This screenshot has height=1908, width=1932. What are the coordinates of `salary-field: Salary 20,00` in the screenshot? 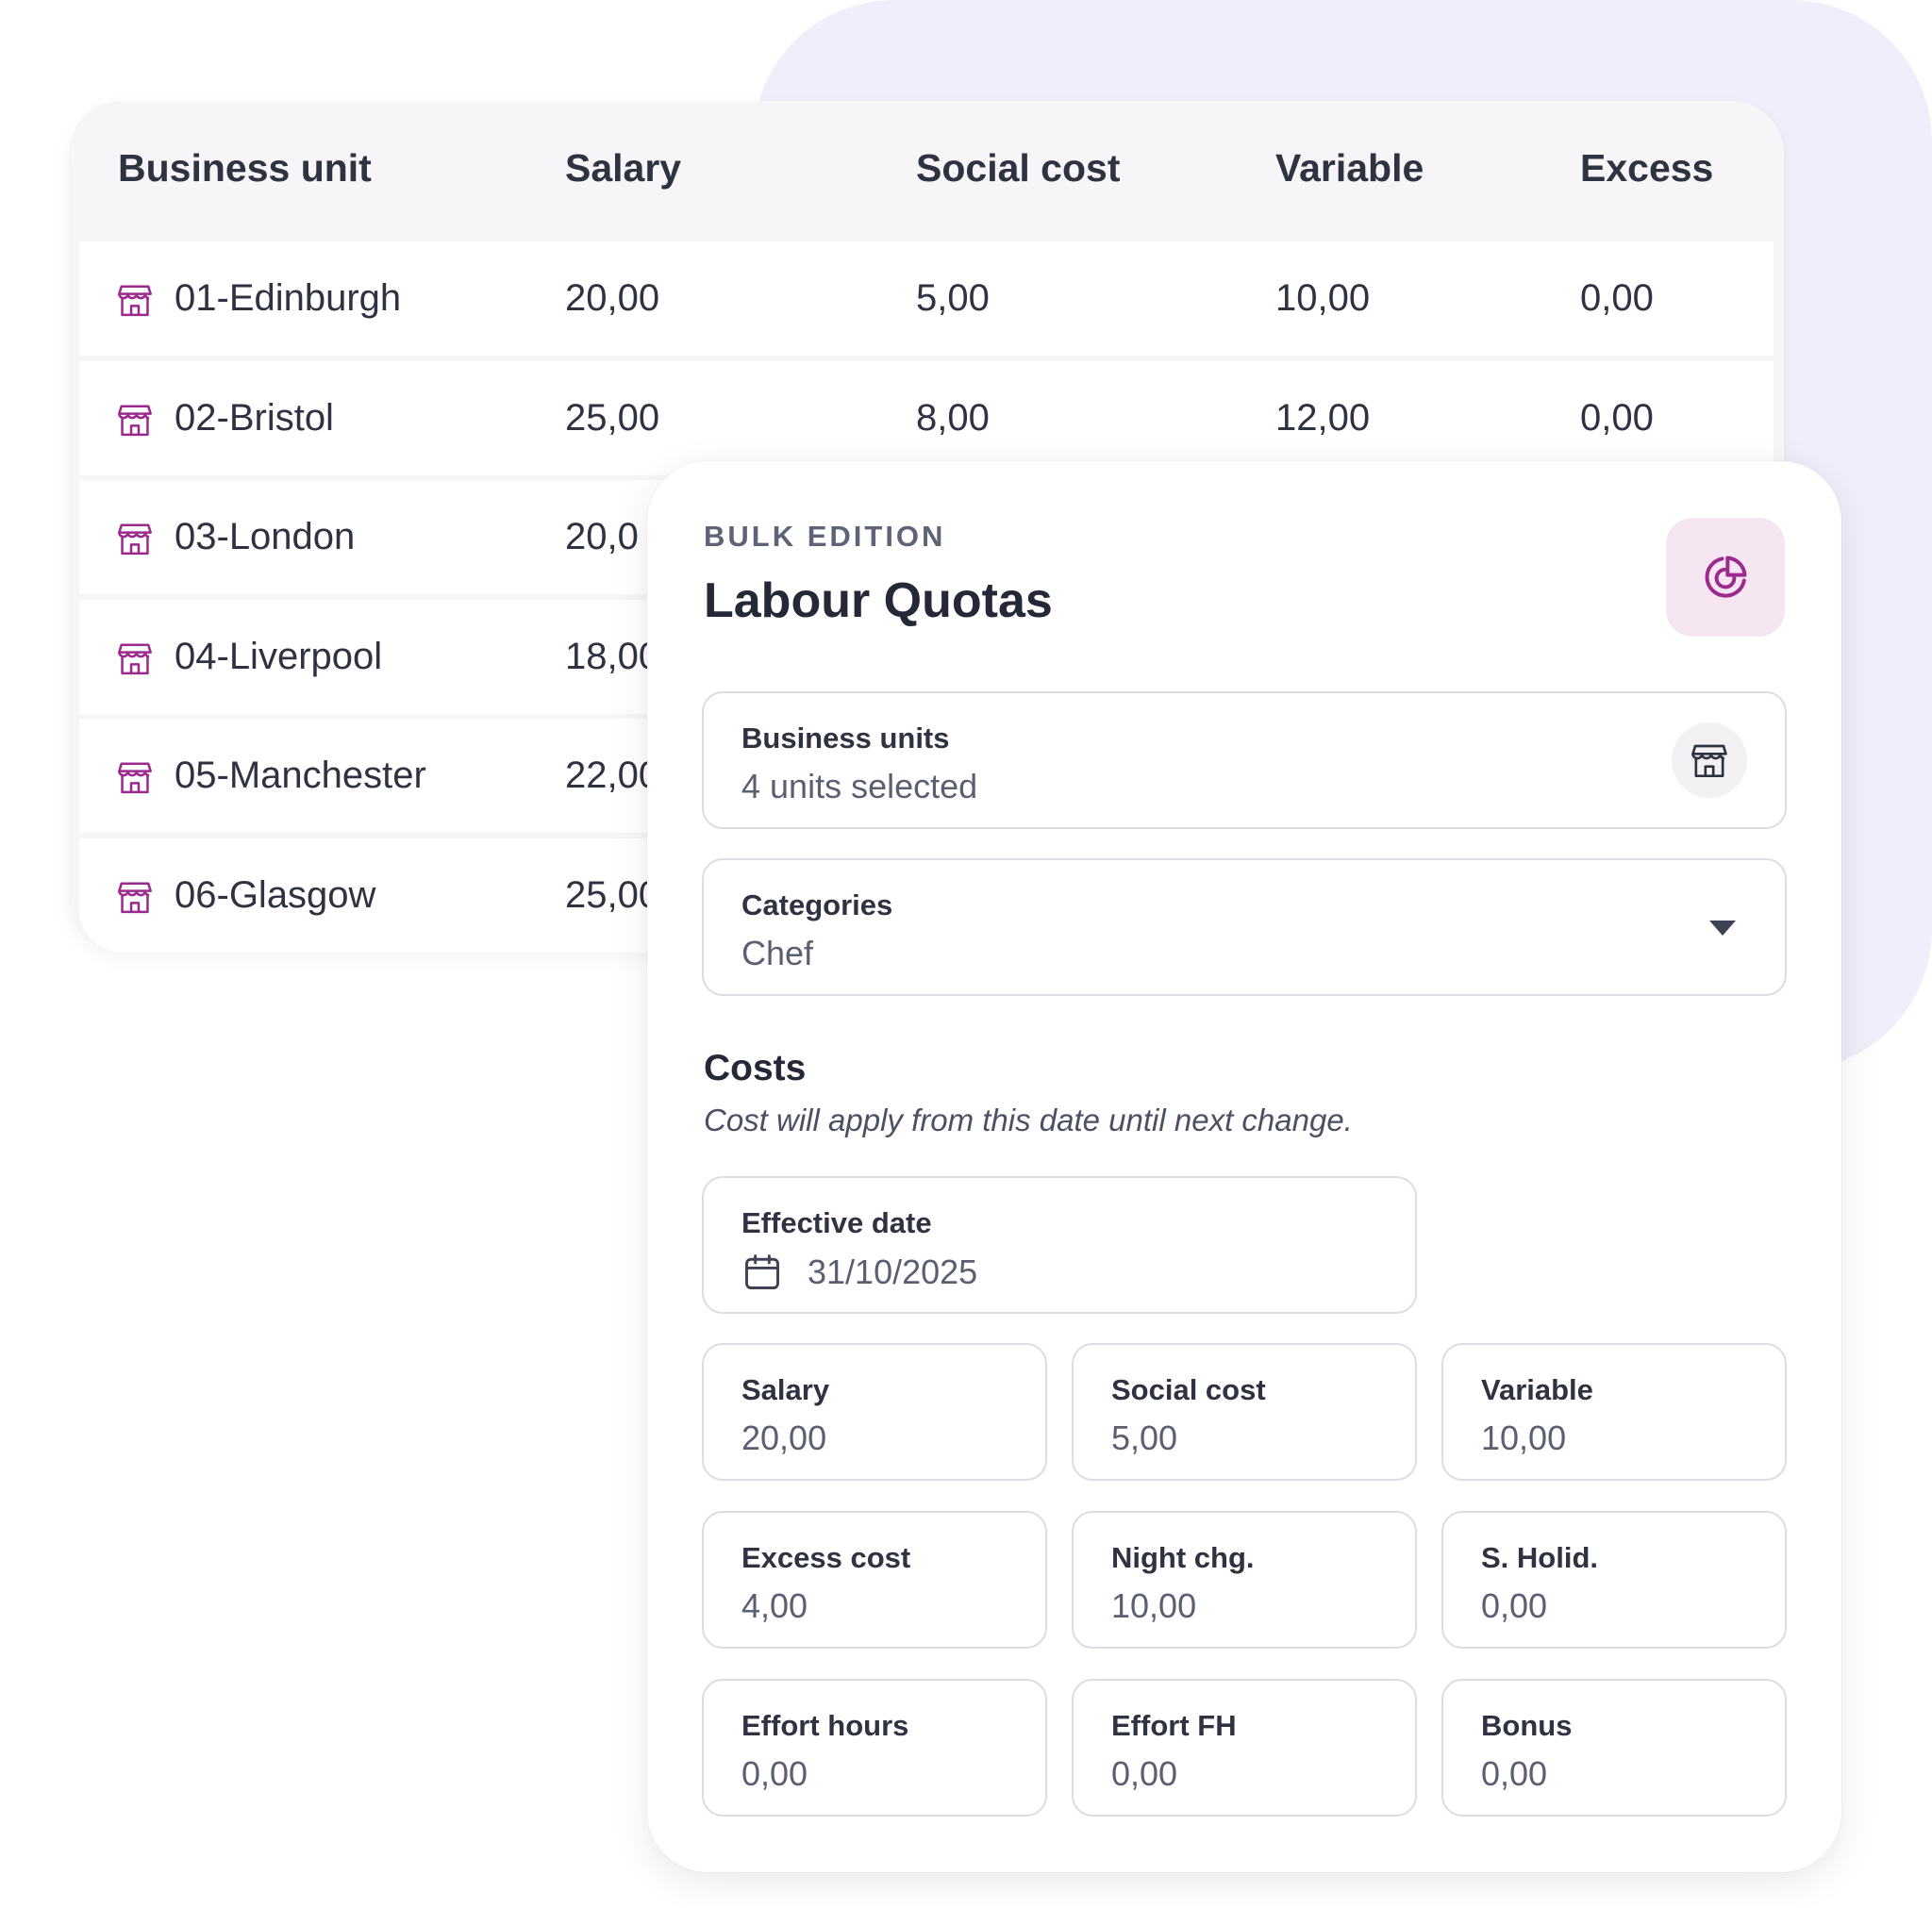 It's located at (875, 1412).